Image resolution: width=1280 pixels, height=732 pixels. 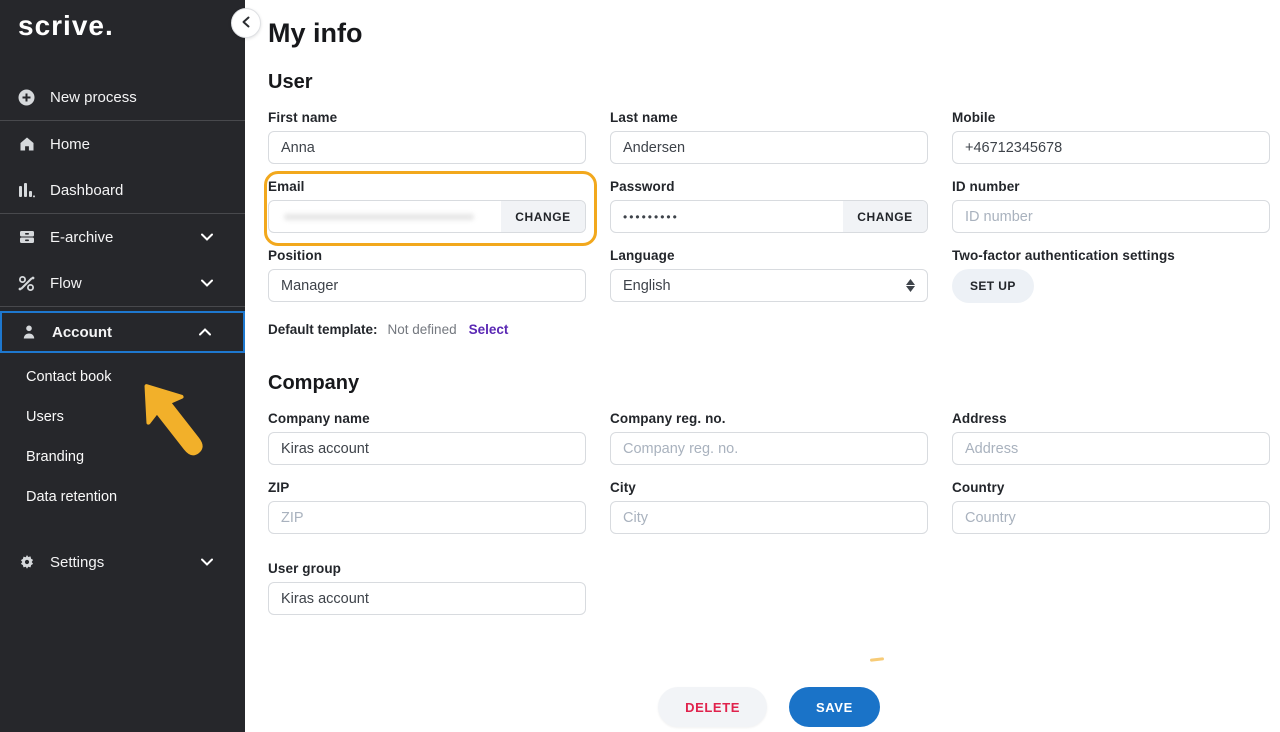 I want to click on scrive-logo: scrive., so click(x=66, y=25).